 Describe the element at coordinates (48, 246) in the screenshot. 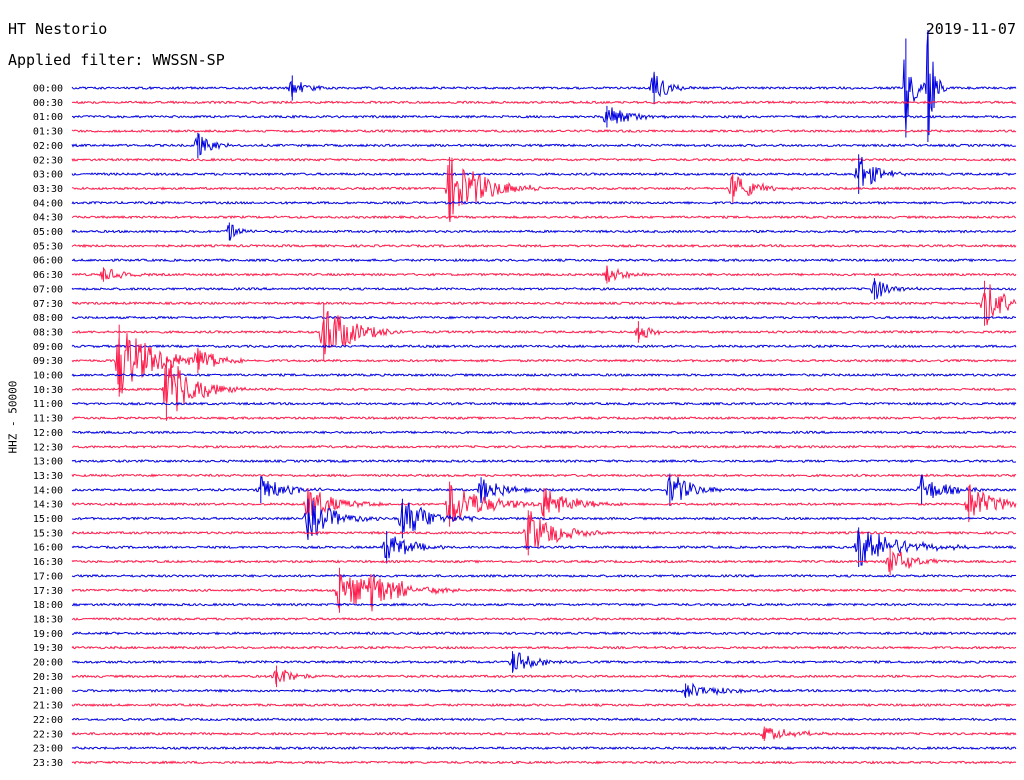

I see `row-time-label: 05:30` at that location.